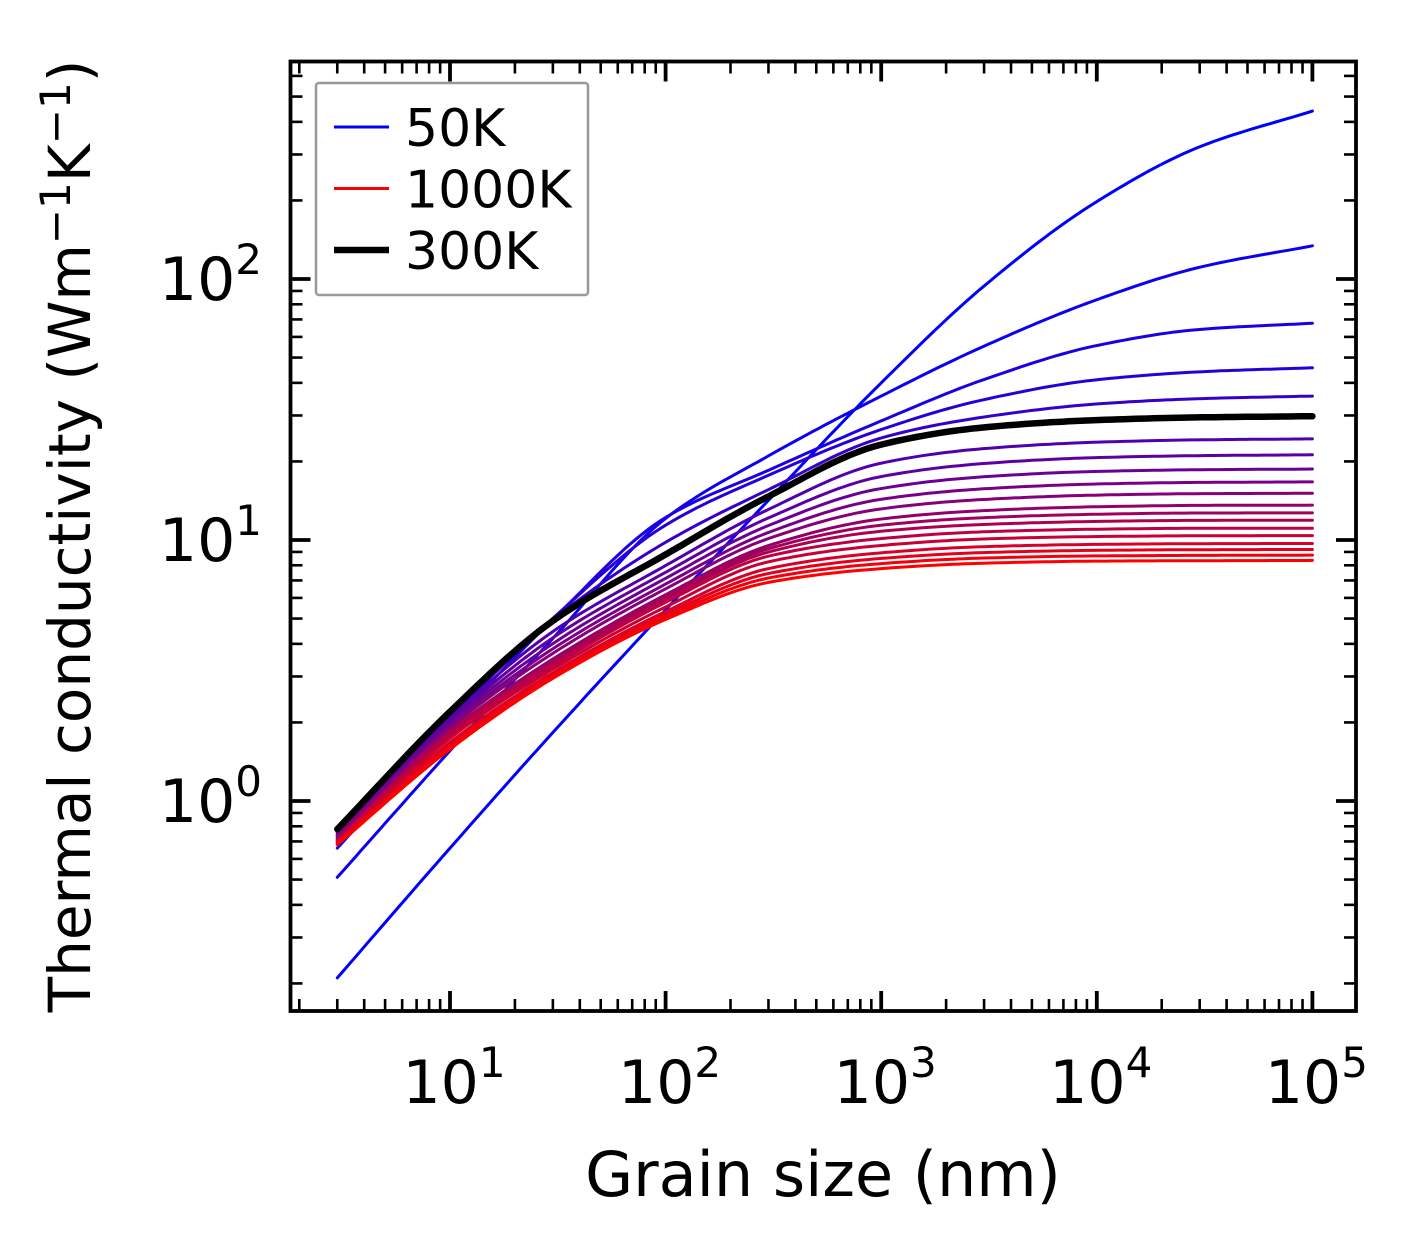  I want to click on legend: 50K 1000K 300K, so click(452, 189).